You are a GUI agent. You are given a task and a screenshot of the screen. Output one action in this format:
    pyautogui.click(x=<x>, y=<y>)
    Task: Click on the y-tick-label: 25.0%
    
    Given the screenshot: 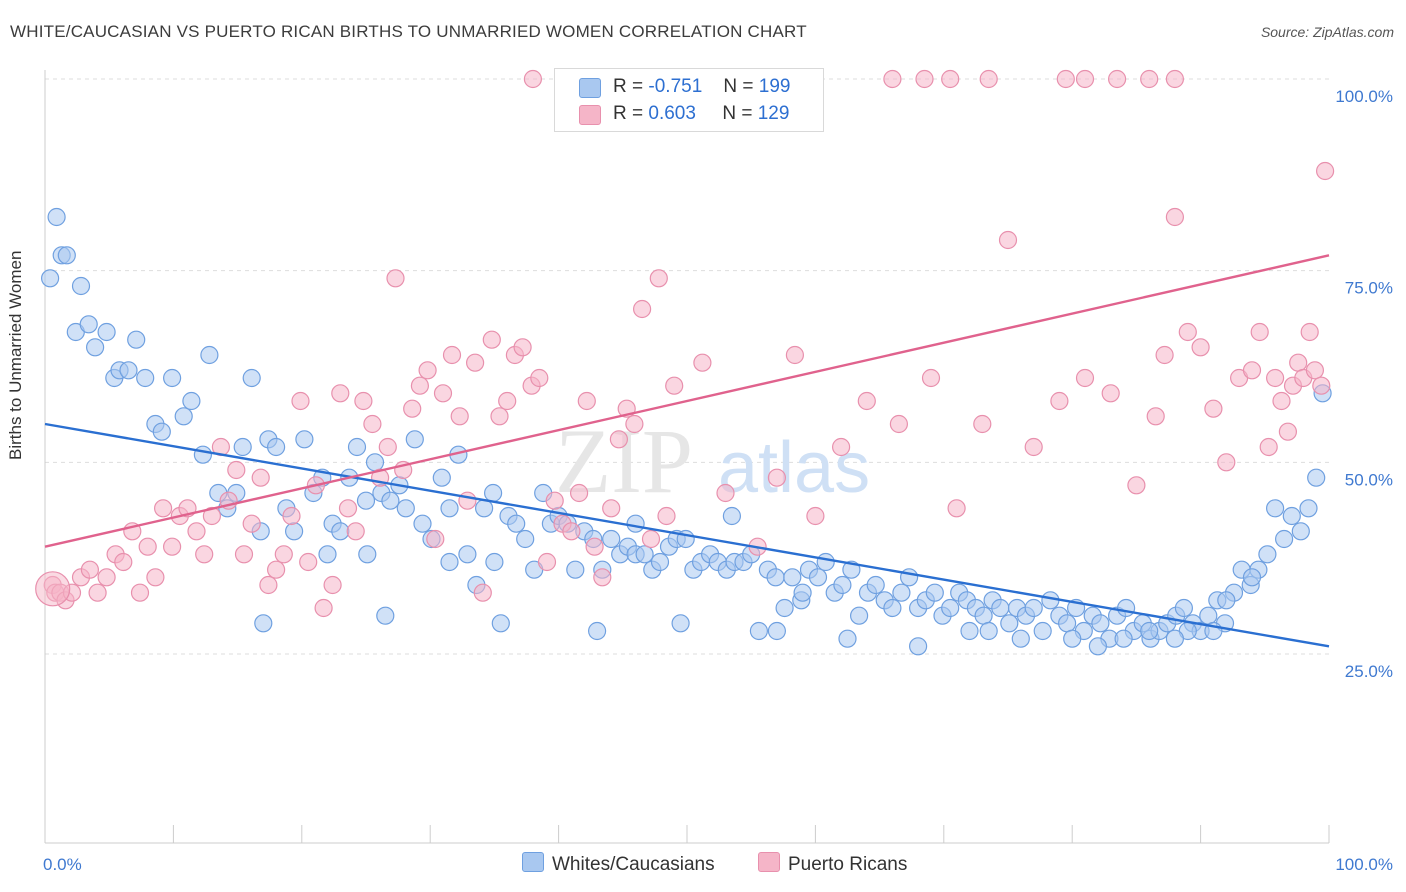 What is the action you would take?
    pyautogui.click(x=1369, y=671)
    